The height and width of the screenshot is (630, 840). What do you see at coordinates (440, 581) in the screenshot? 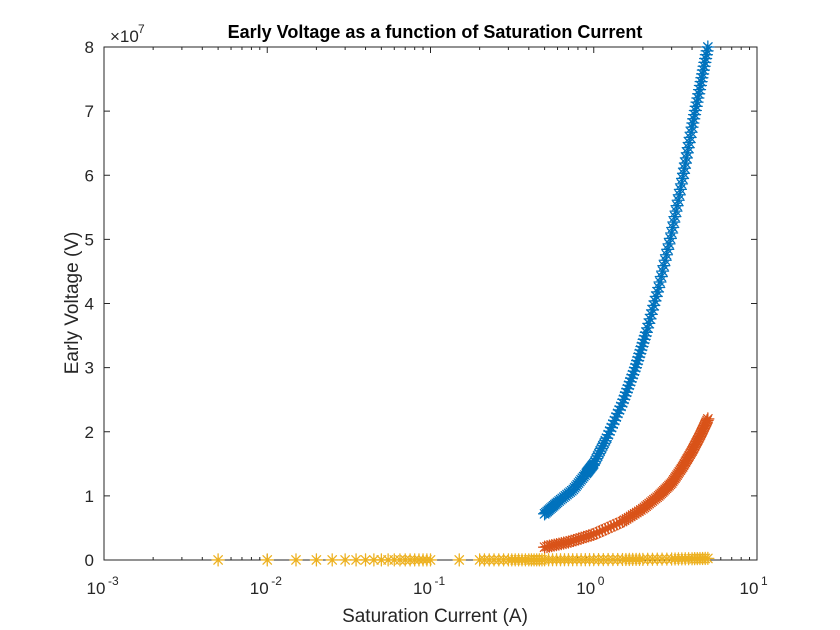
I see `svg-text: -1` at bounding box center [440, 581].